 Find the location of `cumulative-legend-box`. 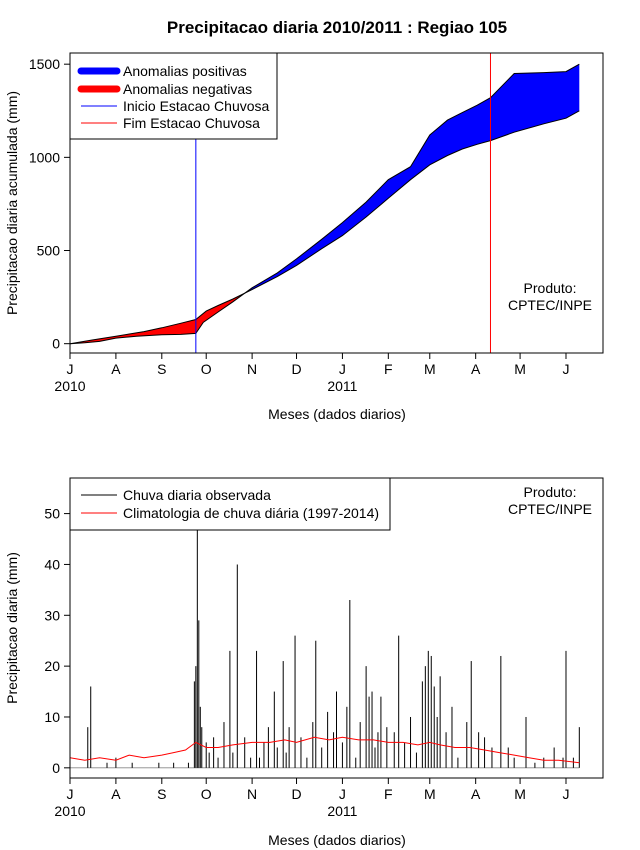

cumulative-legend-box is located at coordinates (173, 96).